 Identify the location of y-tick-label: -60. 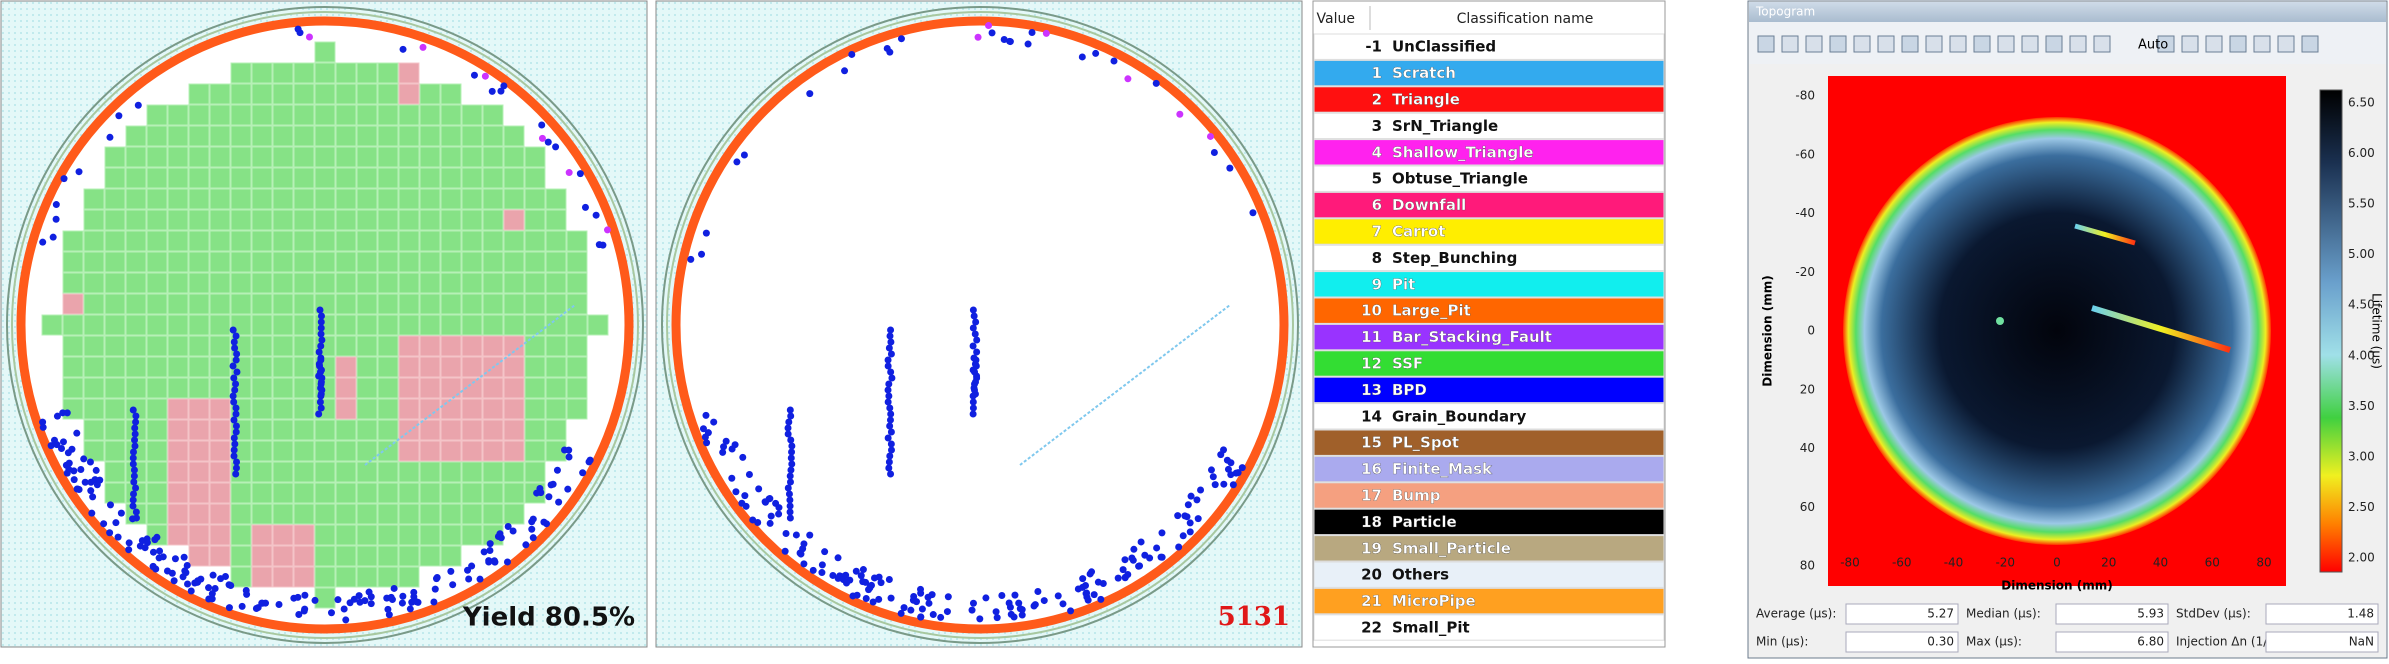
(1805, 154).